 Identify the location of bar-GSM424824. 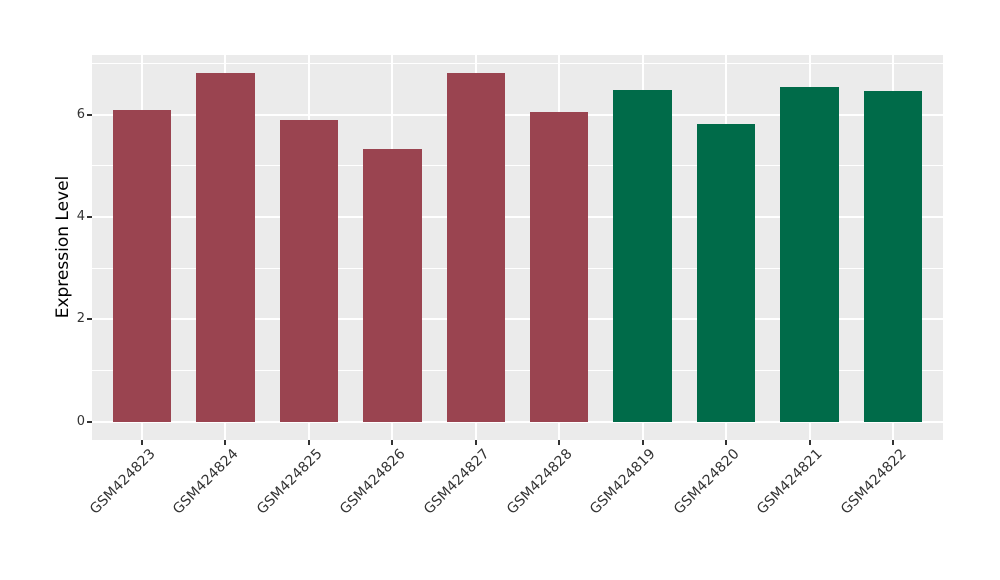
(225, 247).